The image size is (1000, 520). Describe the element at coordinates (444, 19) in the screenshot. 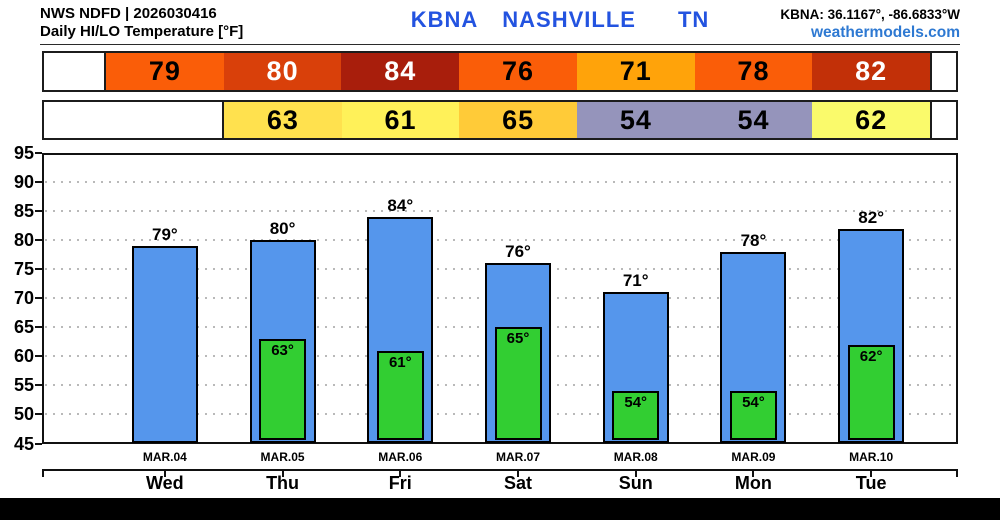

I see `station-code: KBNA` at that location.